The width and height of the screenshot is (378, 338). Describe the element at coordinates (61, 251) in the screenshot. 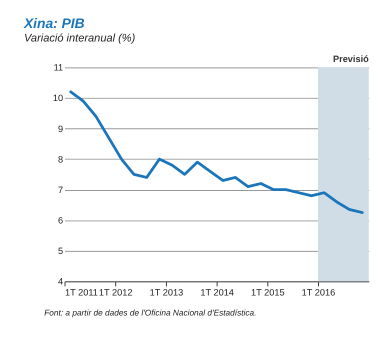

I see `y-tick-label: 5` at that location.